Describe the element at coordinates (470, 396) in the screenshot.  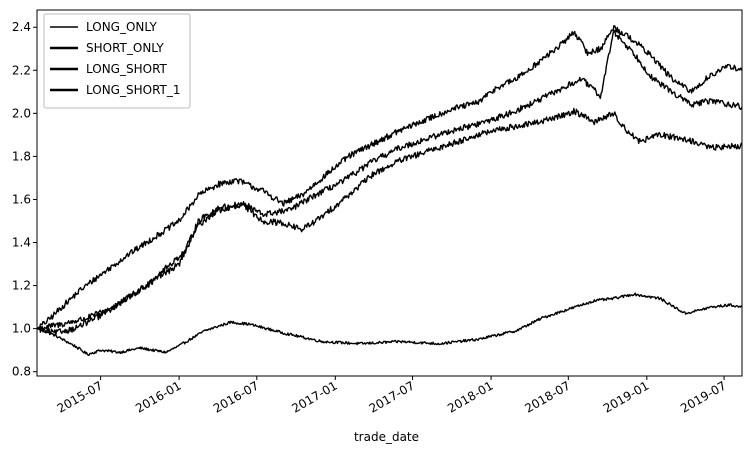
I see `x-tick-label: 2018-01` at that location.